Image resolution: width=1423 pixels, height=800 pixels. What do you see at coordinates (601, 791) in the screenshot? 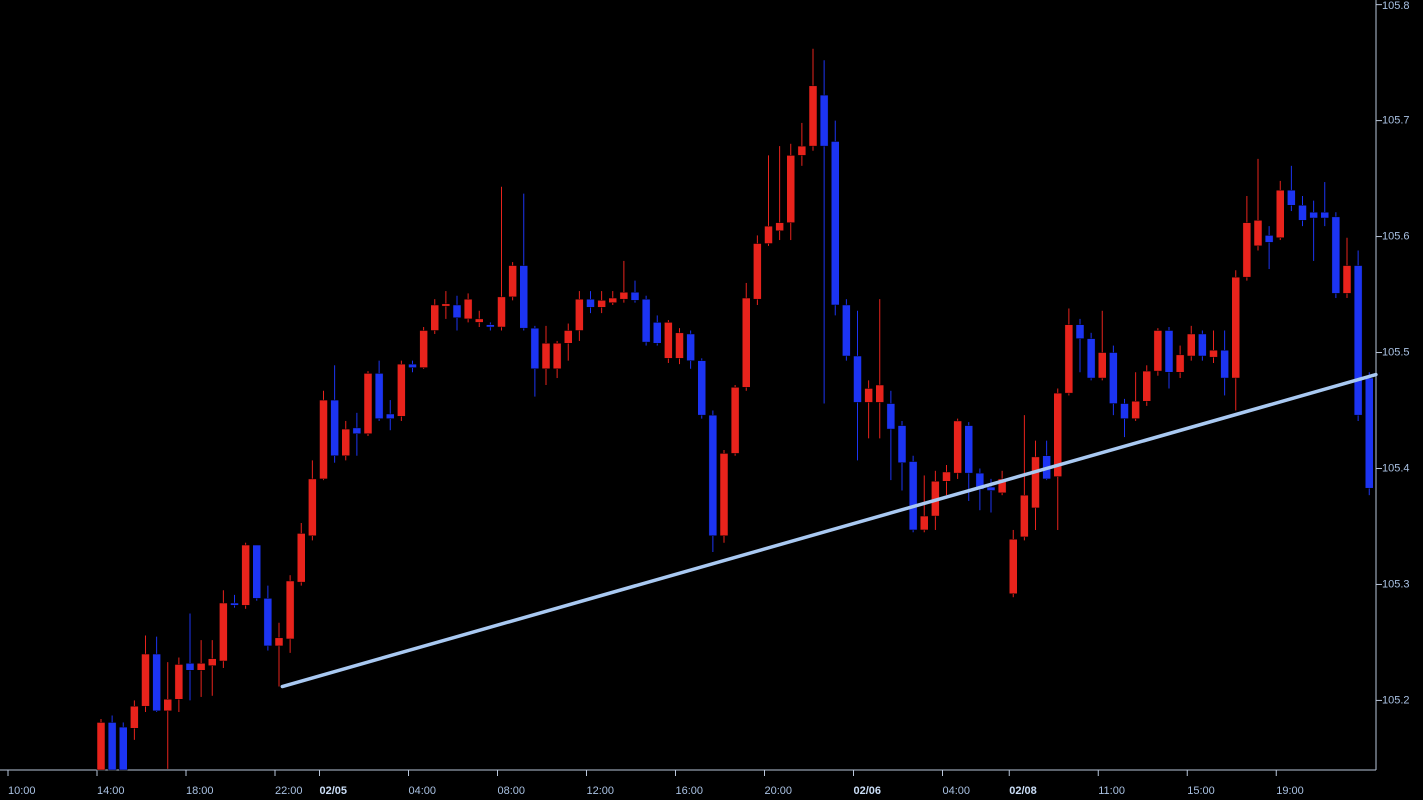
I see `x-tick-label: 12:00` at bounding box center [601, 791].